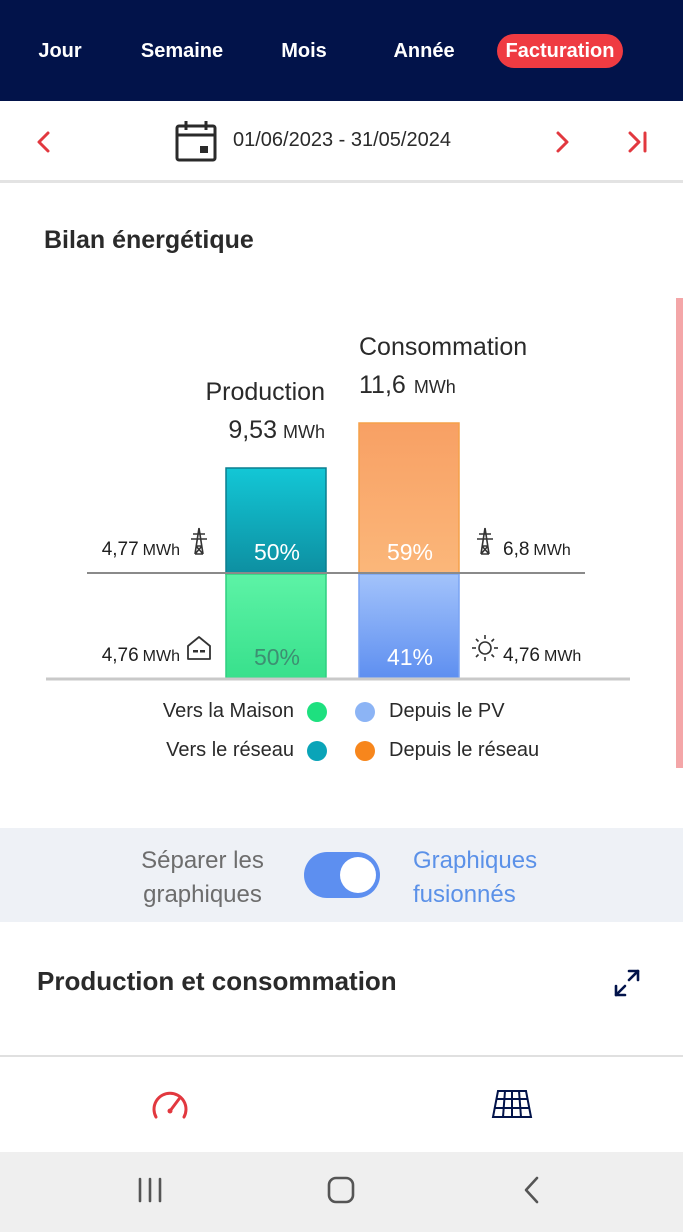 The height and width of the screenshot is (1232, 683). Describe the element at coordinates (485, 648) in the screenshot. I see `sun-icon` at that location.